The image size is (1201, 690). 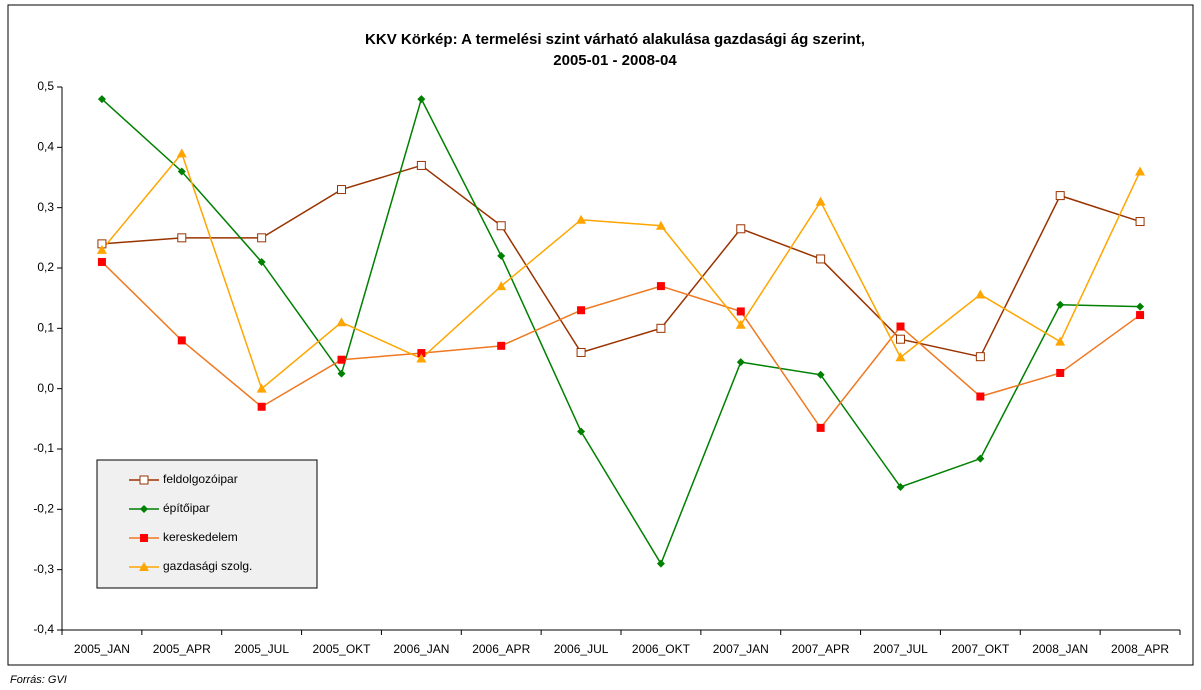 I want to click on y-tick-label: -0,1, so click(x=43, y=448).